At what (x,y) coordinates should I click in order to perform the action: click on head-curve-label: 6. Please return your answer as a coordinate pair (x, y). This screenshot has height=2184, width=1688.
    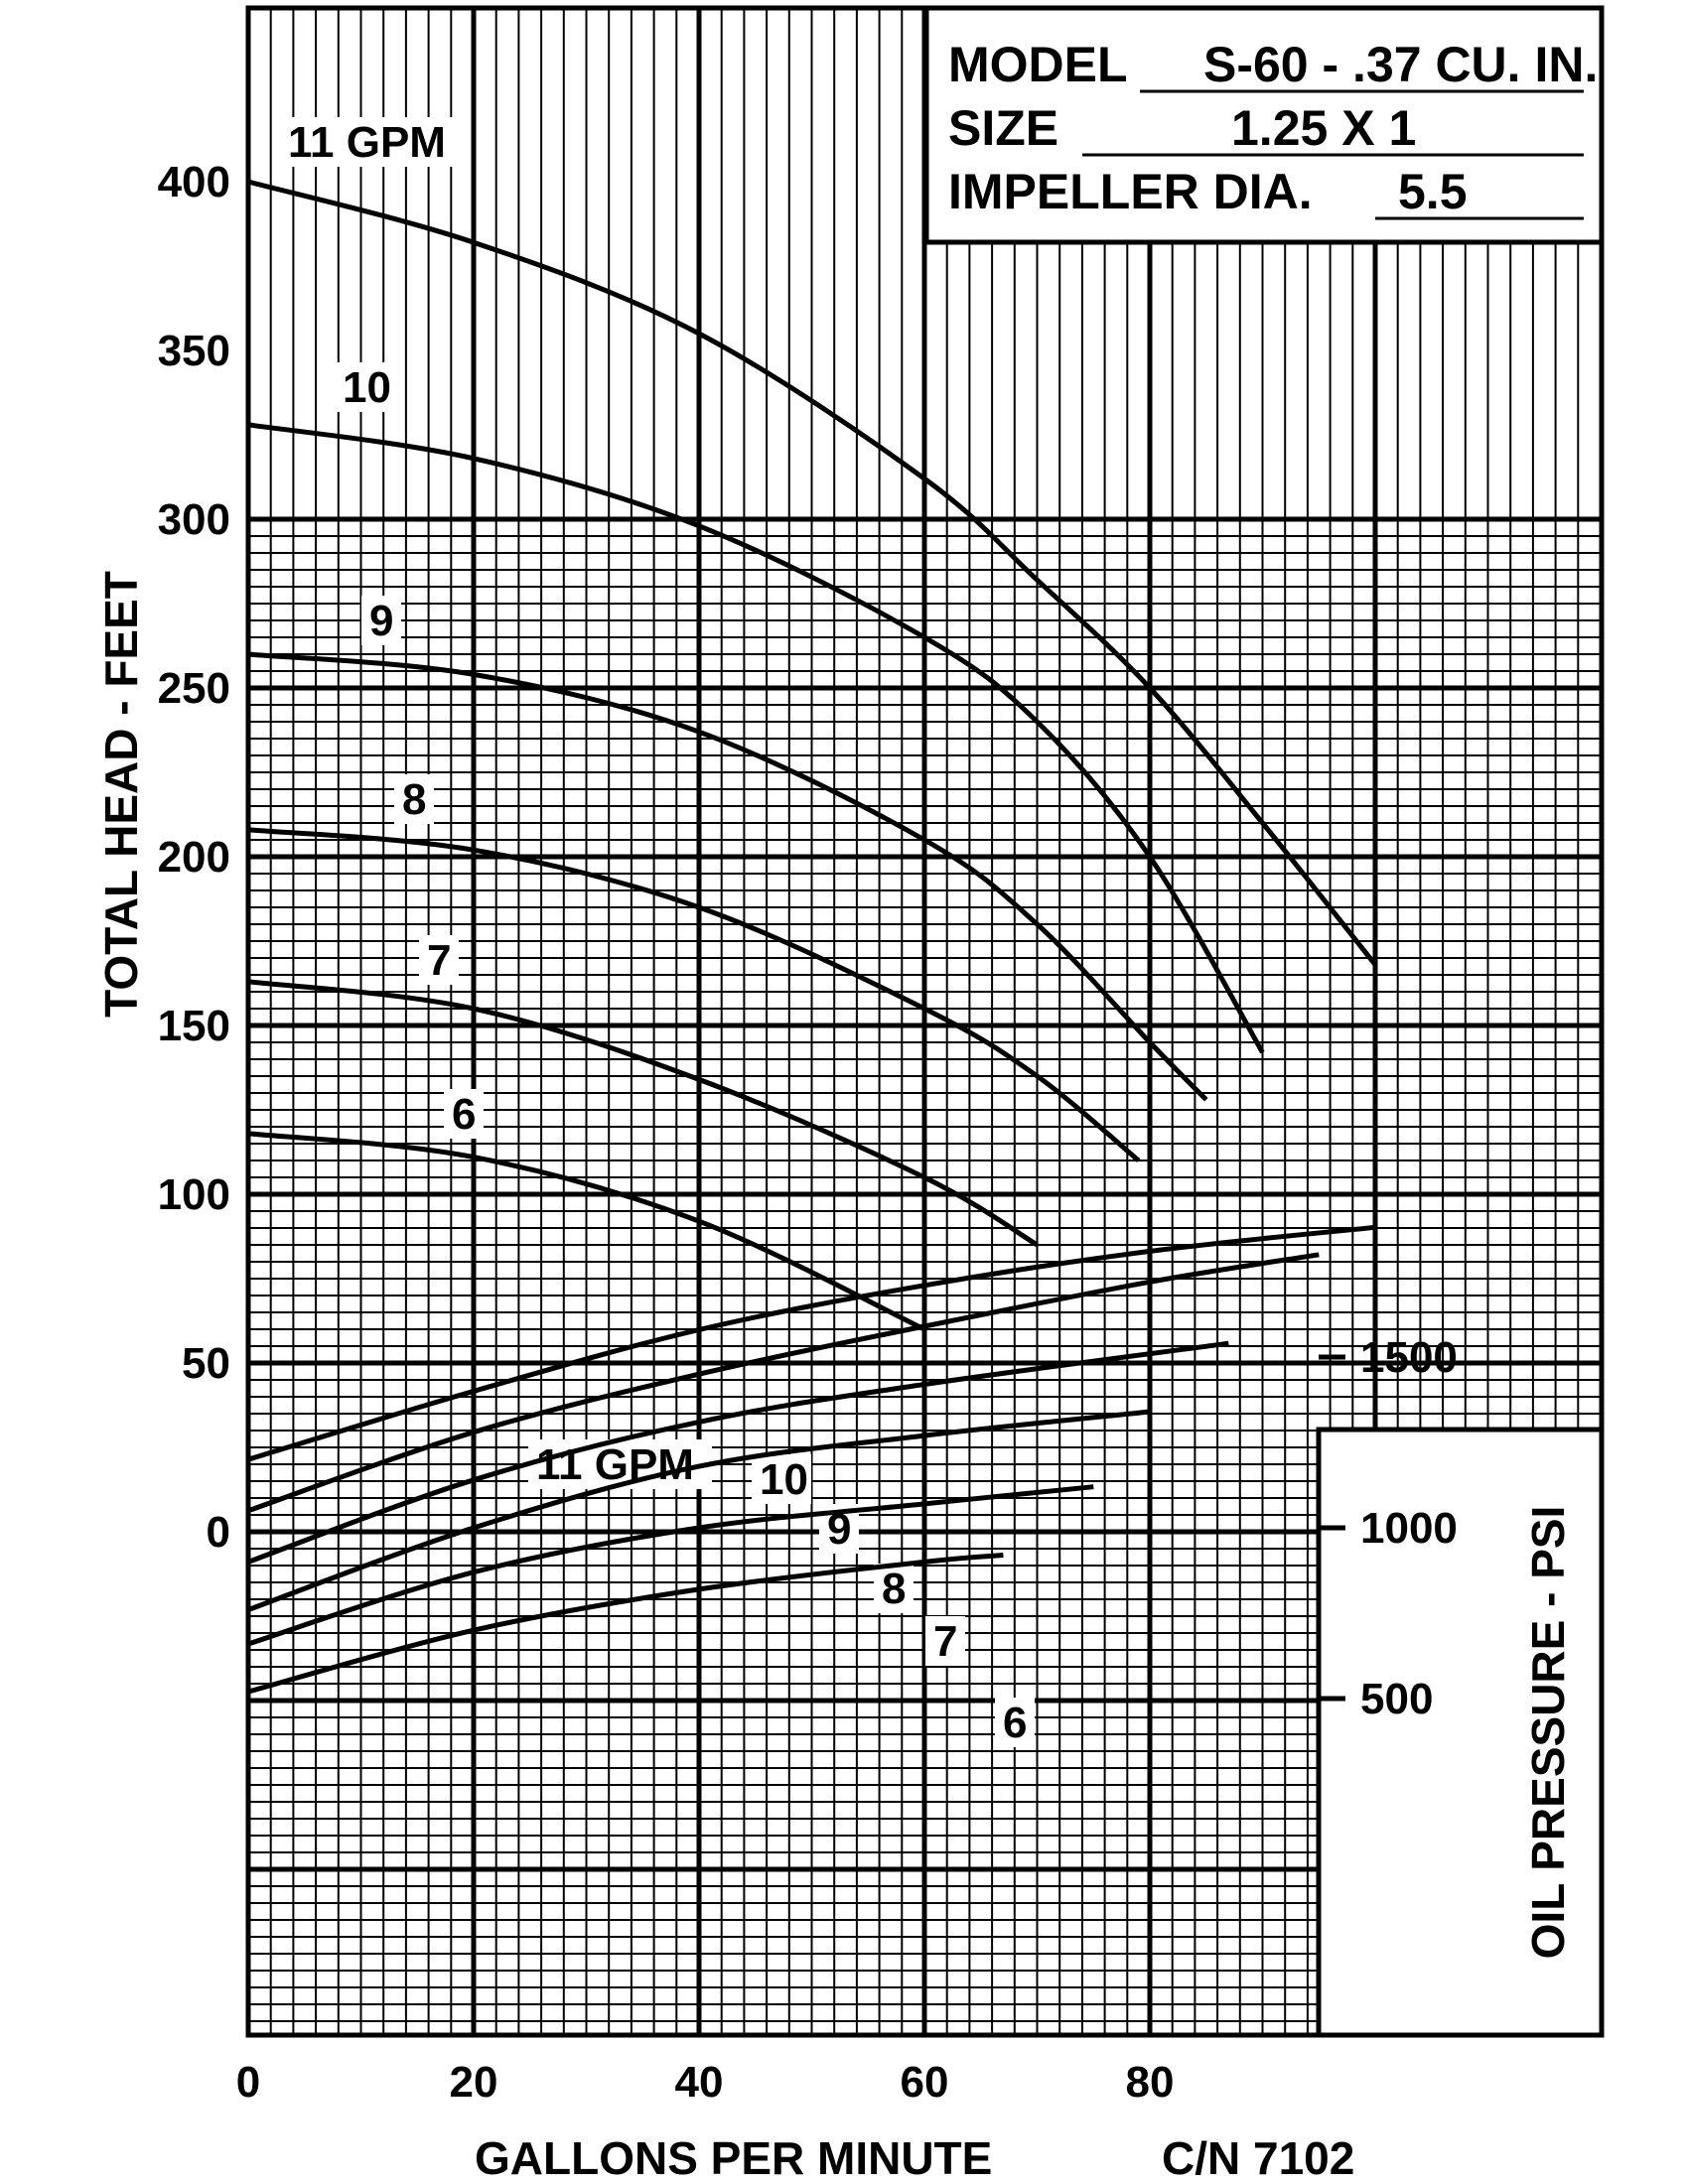
    Looking at the image, I should click on (464, 1114).